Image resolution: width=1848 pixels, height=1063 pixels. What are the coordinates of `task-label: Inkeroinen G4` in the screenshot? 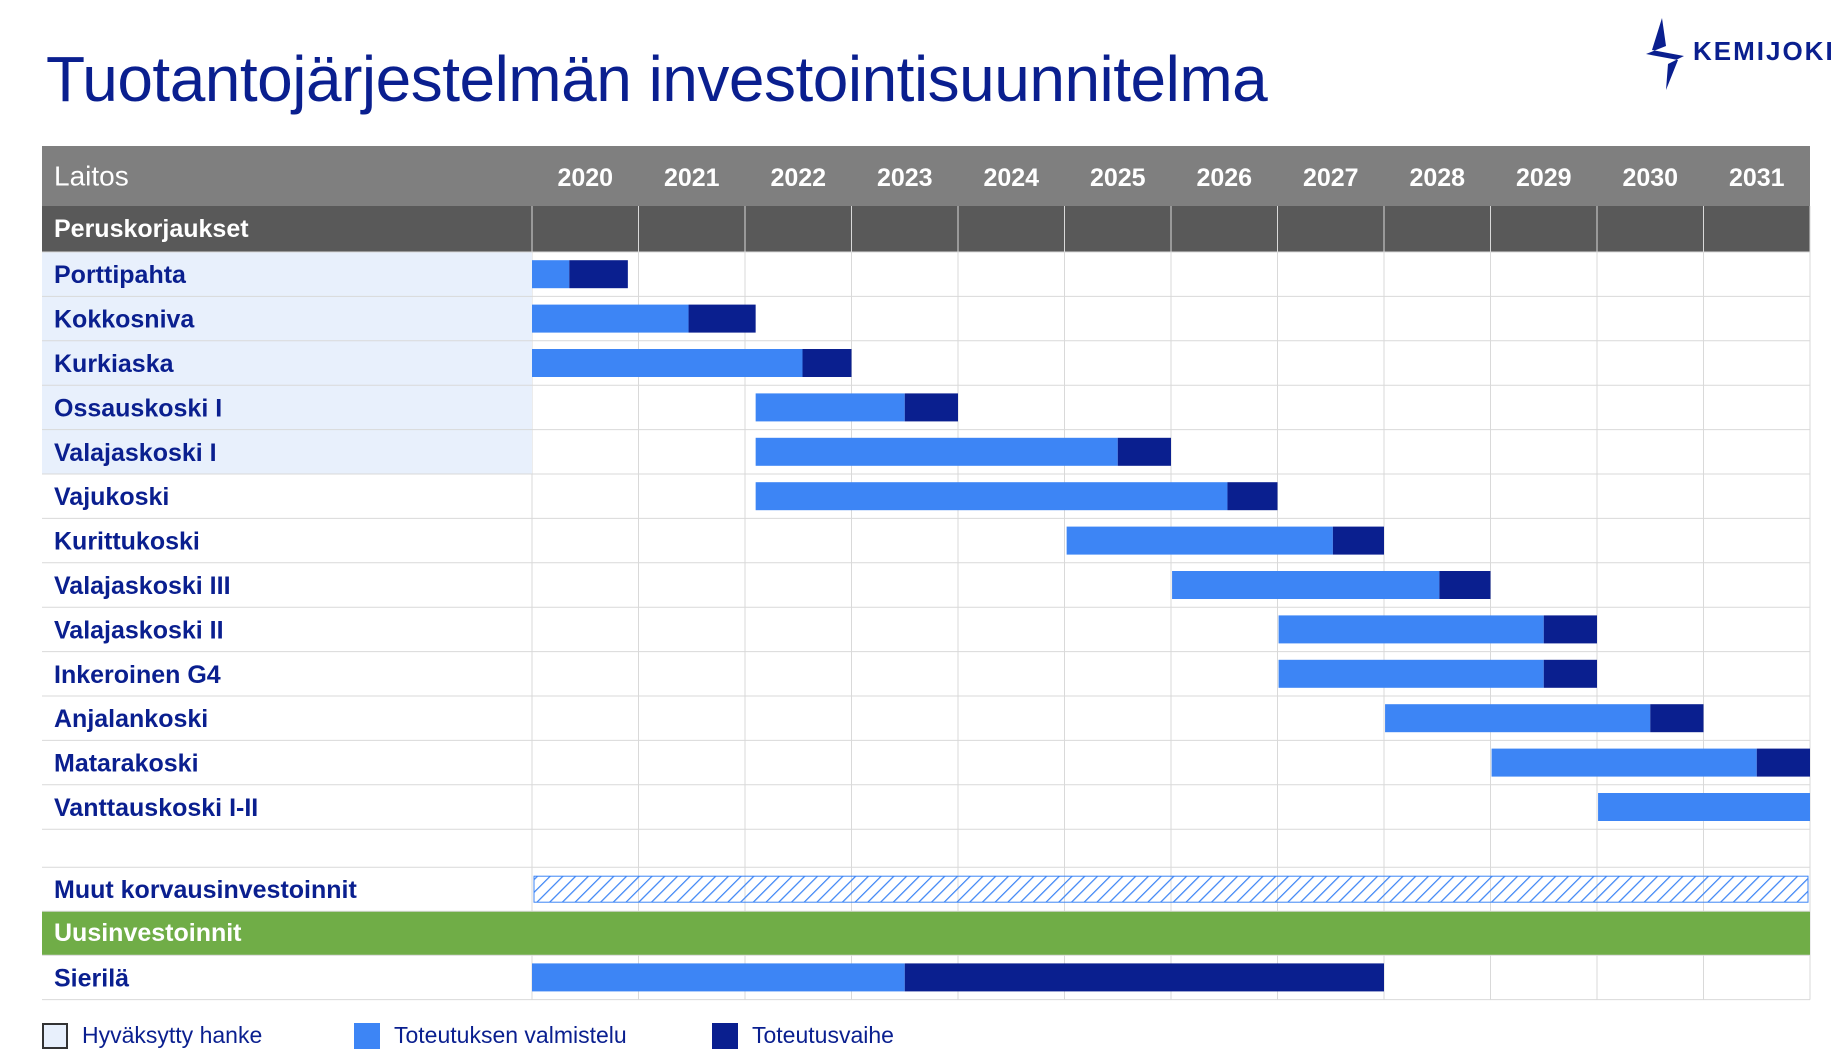 It's located at (137, 675).